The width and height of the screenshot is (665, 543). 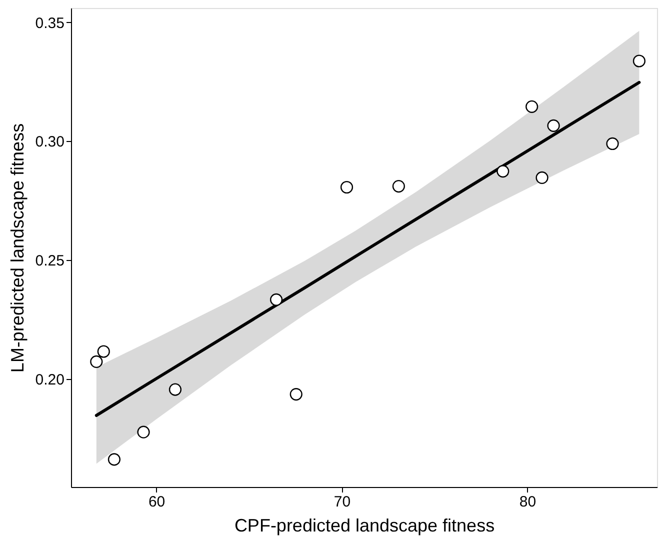 I want to click on x-tick-label: 60, so click(x=157, y=502).